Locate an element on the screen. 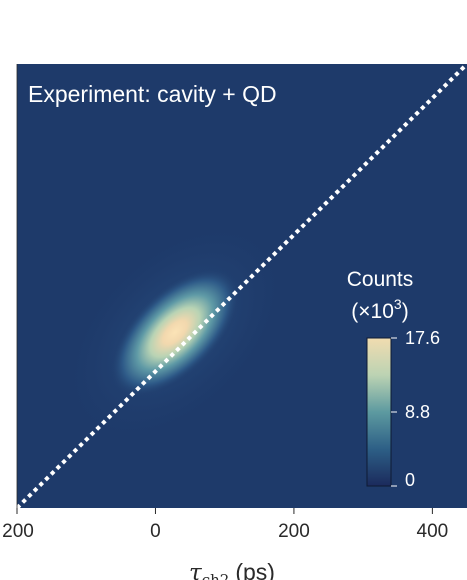 Image resolution: width=467 pixels, height=580 pixels. chart-title: Experiment: cavity + QD is located at coordinates (152, 94).